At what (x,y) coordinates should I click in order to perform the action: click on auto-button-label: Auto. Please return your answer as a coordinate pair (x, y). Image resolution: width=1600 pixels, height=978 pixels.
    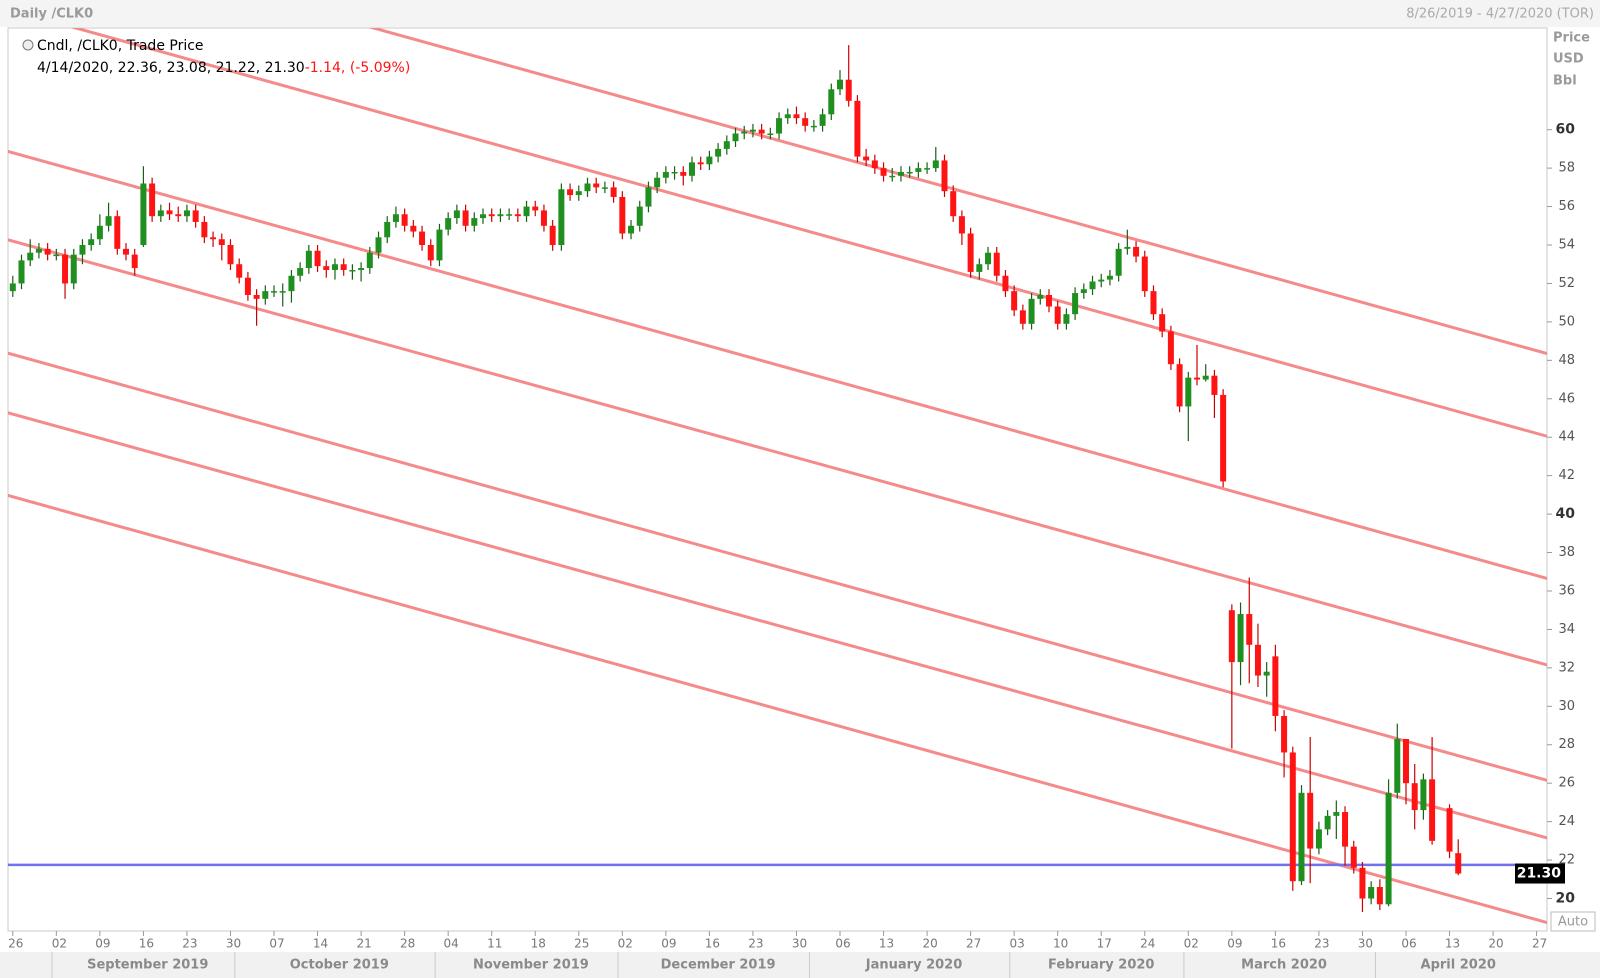
    Looking at the image, I should click on (1573, 922).